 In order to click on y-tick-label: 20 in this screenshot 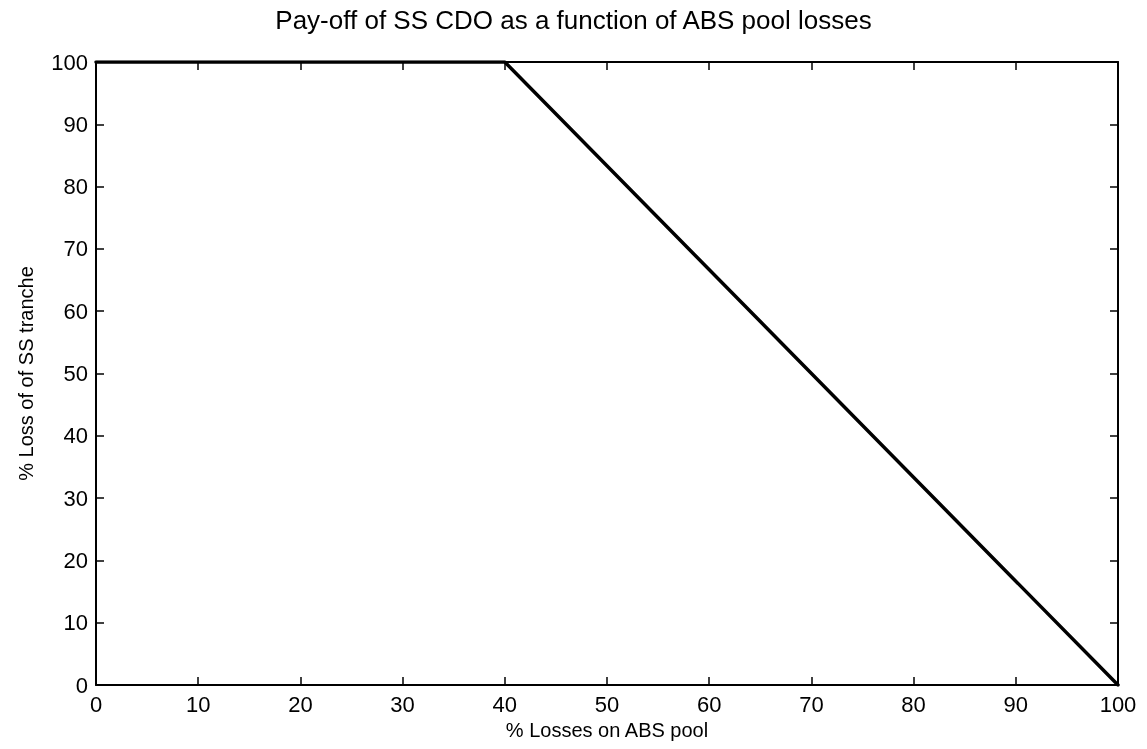, I will do `click(75, 560)`.